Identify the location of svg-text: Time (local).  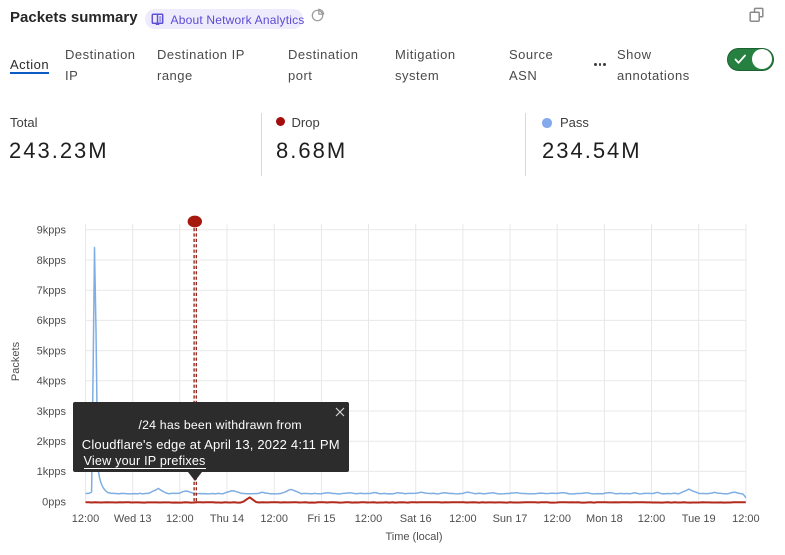
(413, 537).